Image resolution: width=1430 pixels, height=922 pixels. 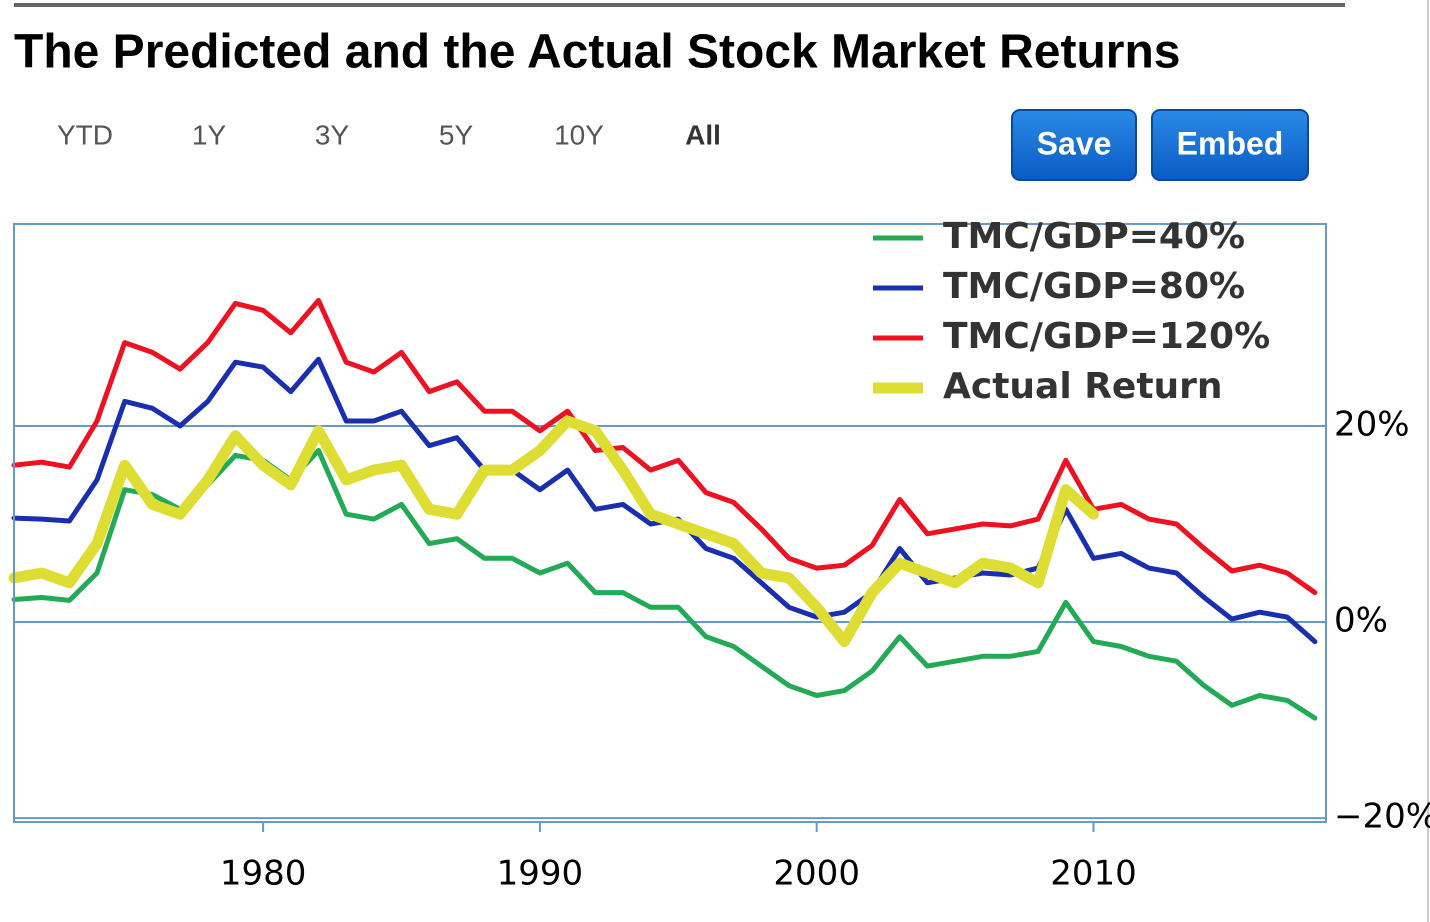 I want to click on button-label: Embed, so click(x=1230, y=143).